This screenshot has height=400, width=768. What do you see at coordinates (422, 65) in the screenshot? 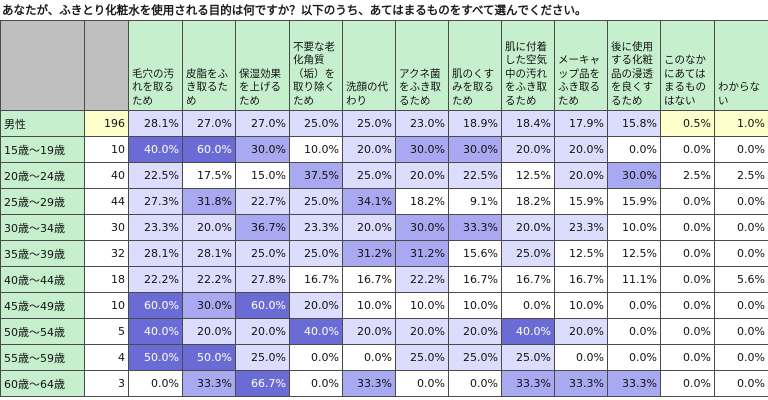
I see `column-header: アクネ菌をふき取るため` at bounding box center [422, 65].